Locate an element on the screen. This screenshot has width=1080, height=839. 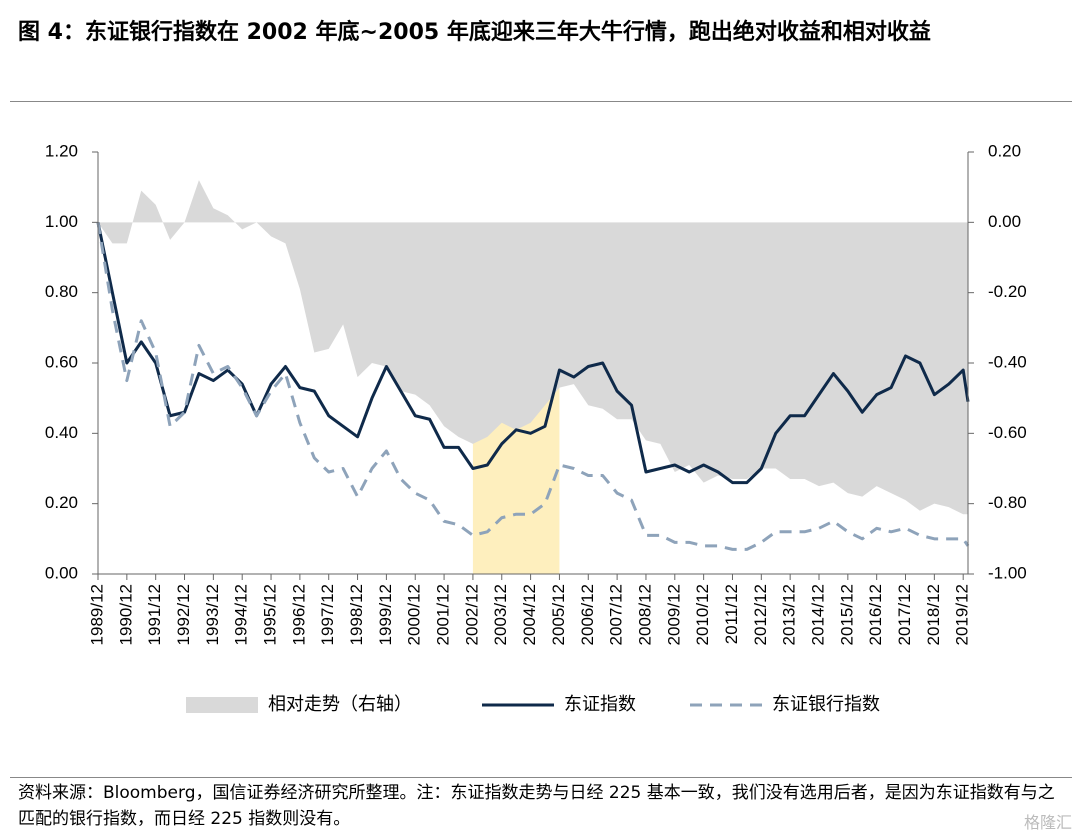
y2-tick-label: 0.20 is located at coordinates (1004, 150).